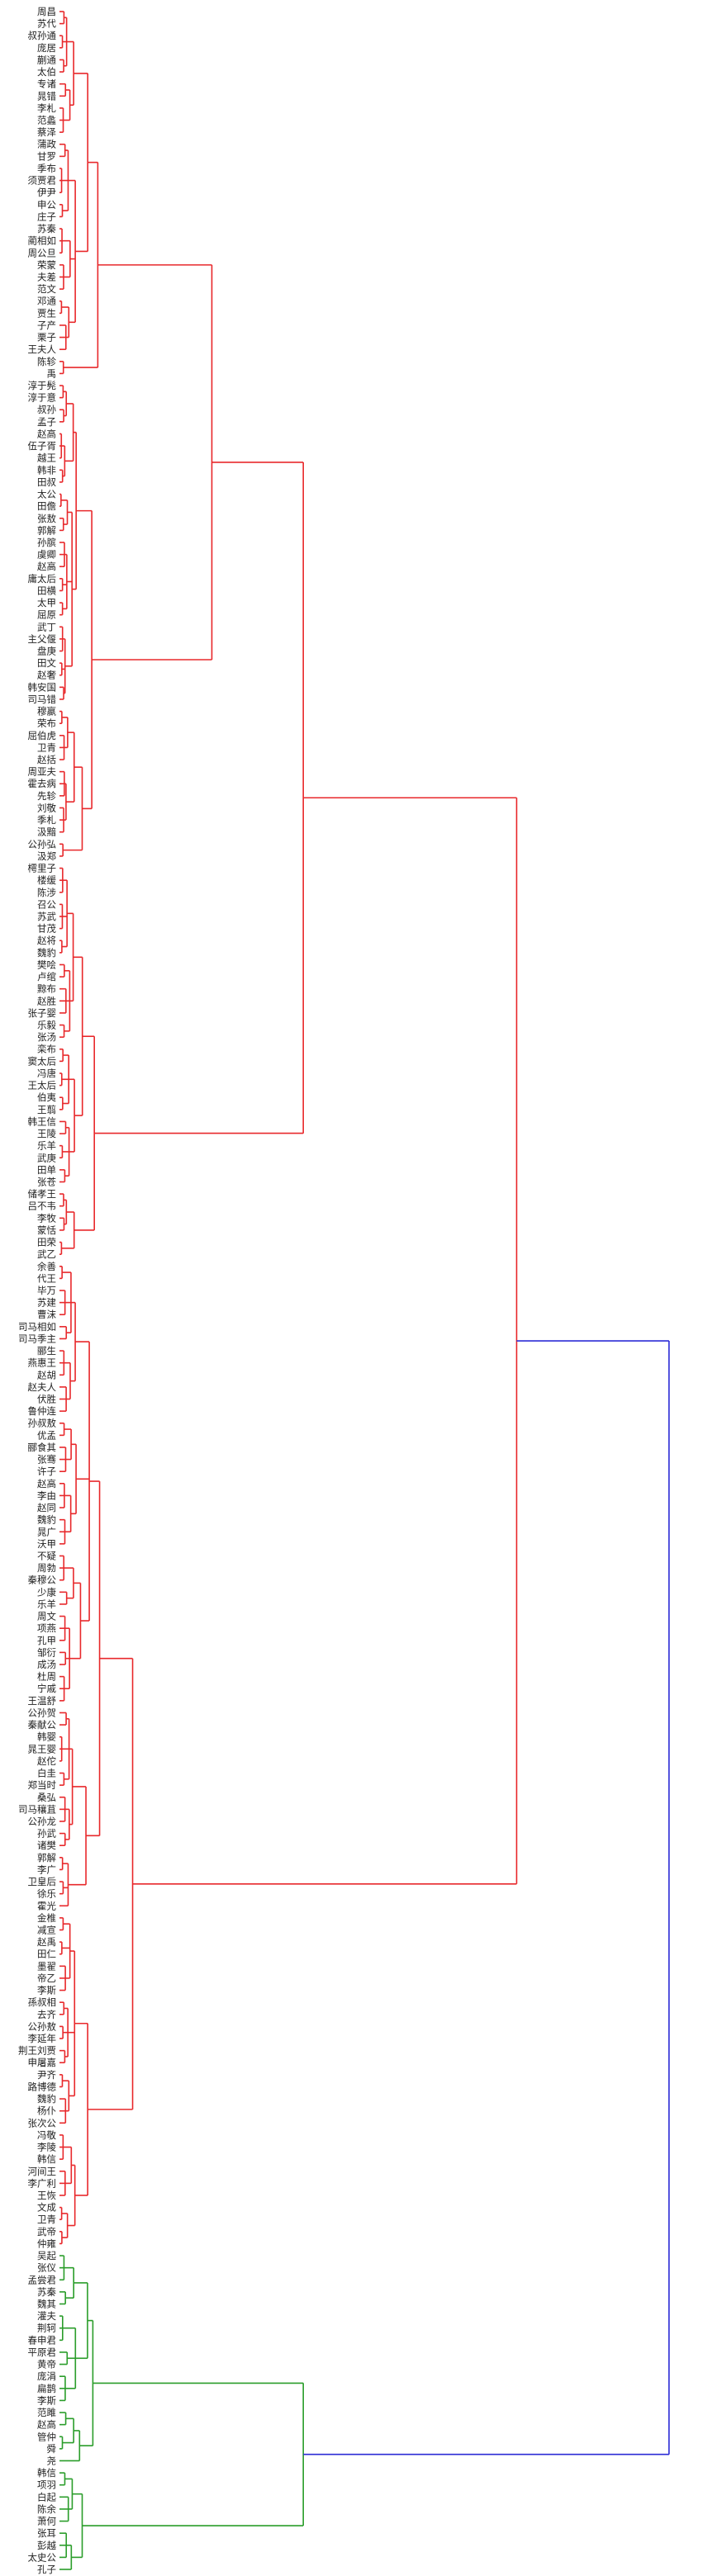  What do you see at coordinates (46, 72) in the screenshot?
I see `leaf-label: 太伯` at bounding box center [46, 72].